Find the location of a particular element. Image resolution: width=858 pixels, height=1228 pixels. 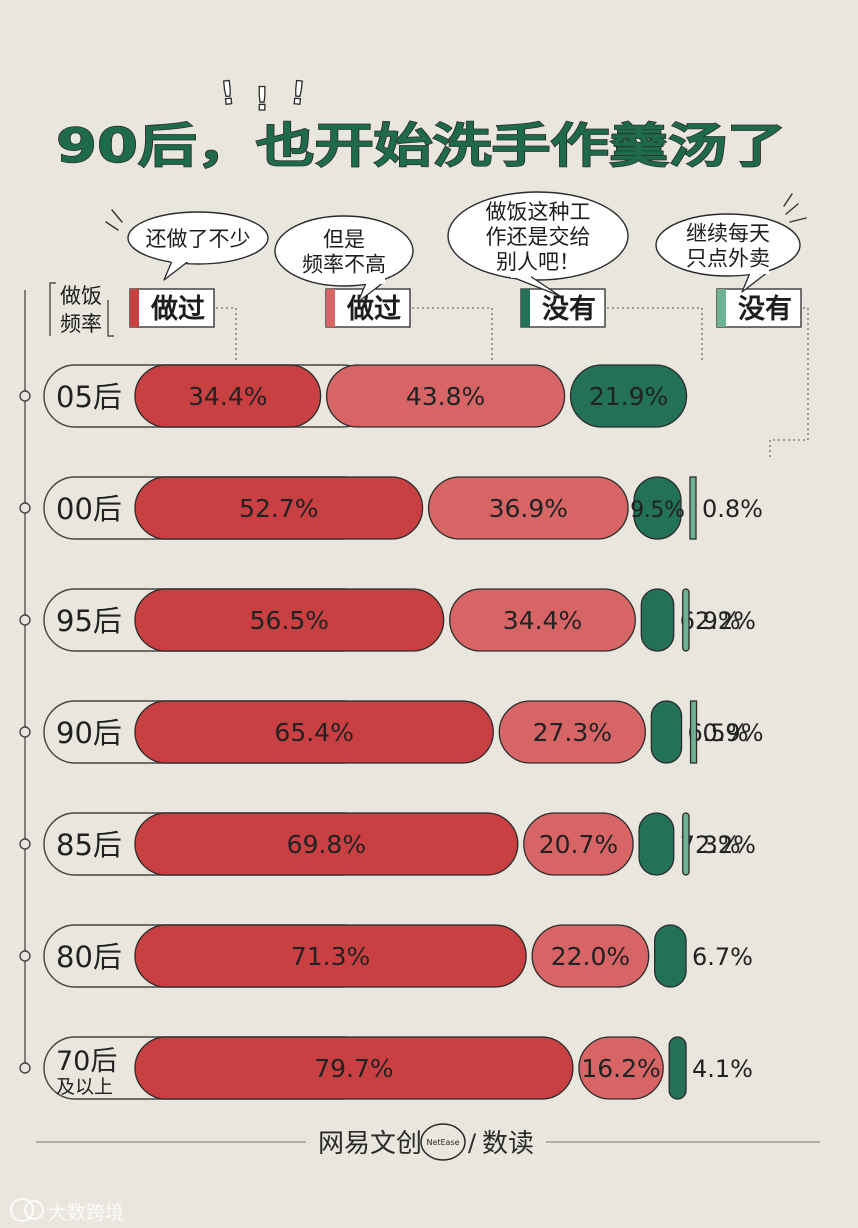

data-label: 56.5% is located at coordinates (289, 620).